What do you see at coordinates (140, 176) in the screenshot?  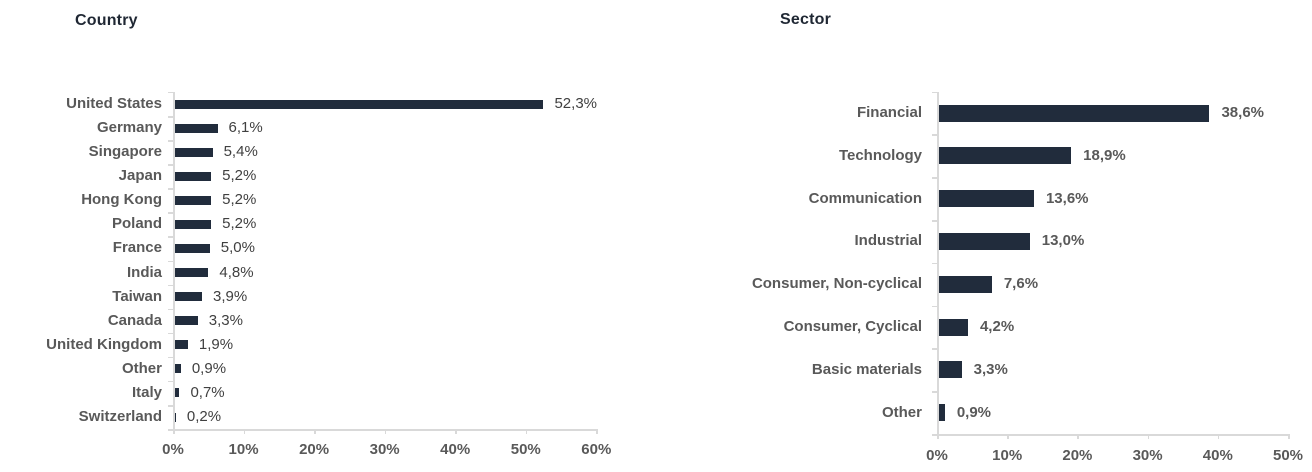 I see `category-label: Japan` at bounding box center [140, 176].